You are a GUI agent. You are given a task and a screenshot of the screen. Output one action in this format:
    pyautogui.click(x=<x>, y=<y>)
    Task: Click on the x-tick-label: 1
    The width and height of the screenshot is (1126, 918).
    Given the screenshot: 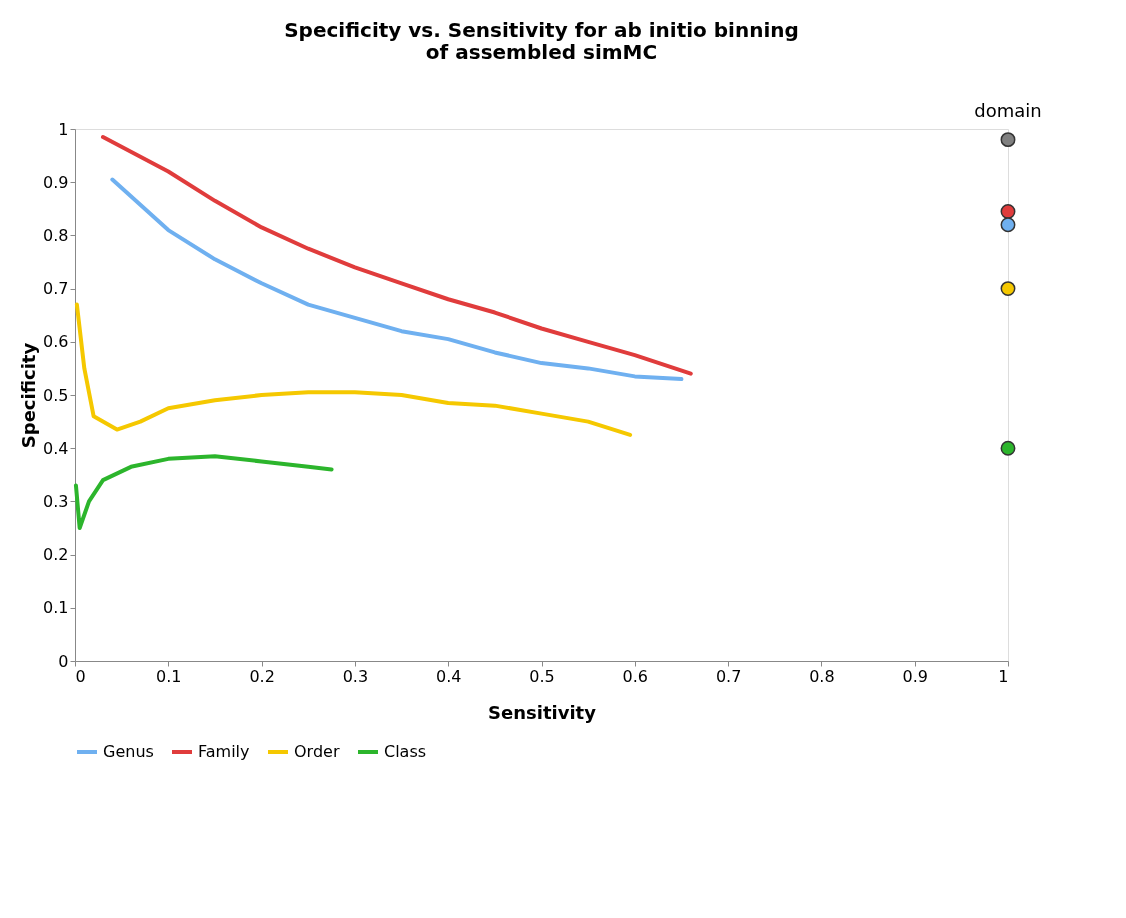 What is the action you would take?
    pyautogui.click(x=1003, y=676)
    